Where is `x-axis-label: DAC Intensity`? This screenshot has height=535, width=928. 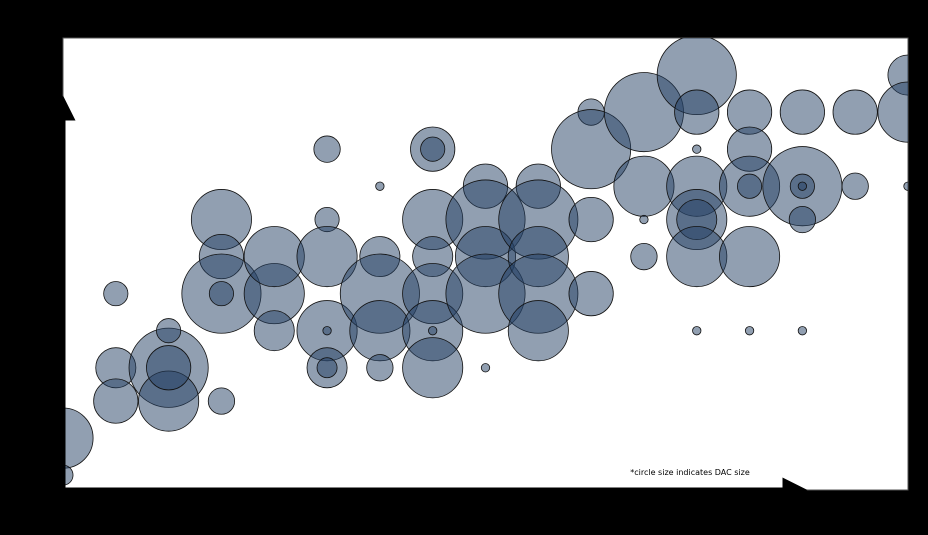 x-axis-label: DAC Intensity is located at coordinates (435, 518).